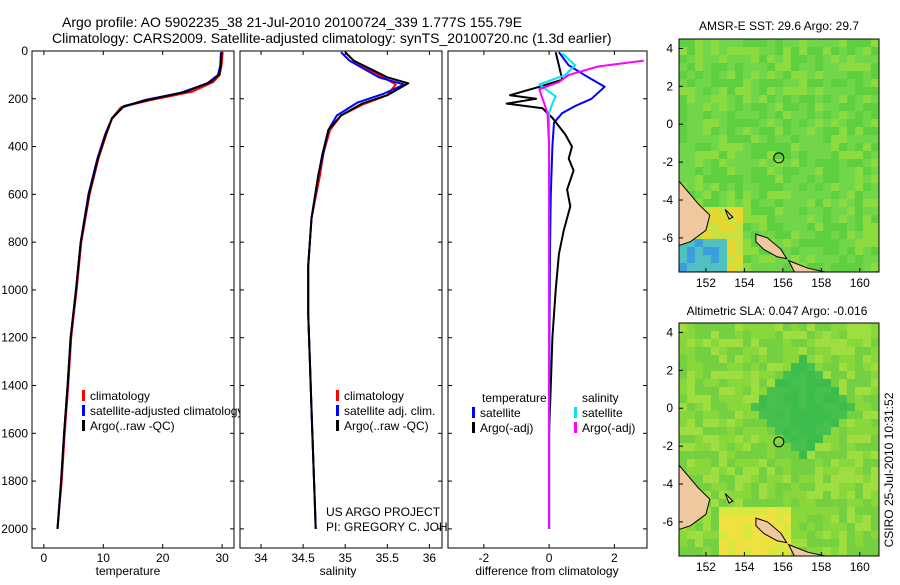 Image resolution: width=900 pixels, height=585 pixels. I want to click on legend-entry: satellite adj. clim., so click(389, 411).